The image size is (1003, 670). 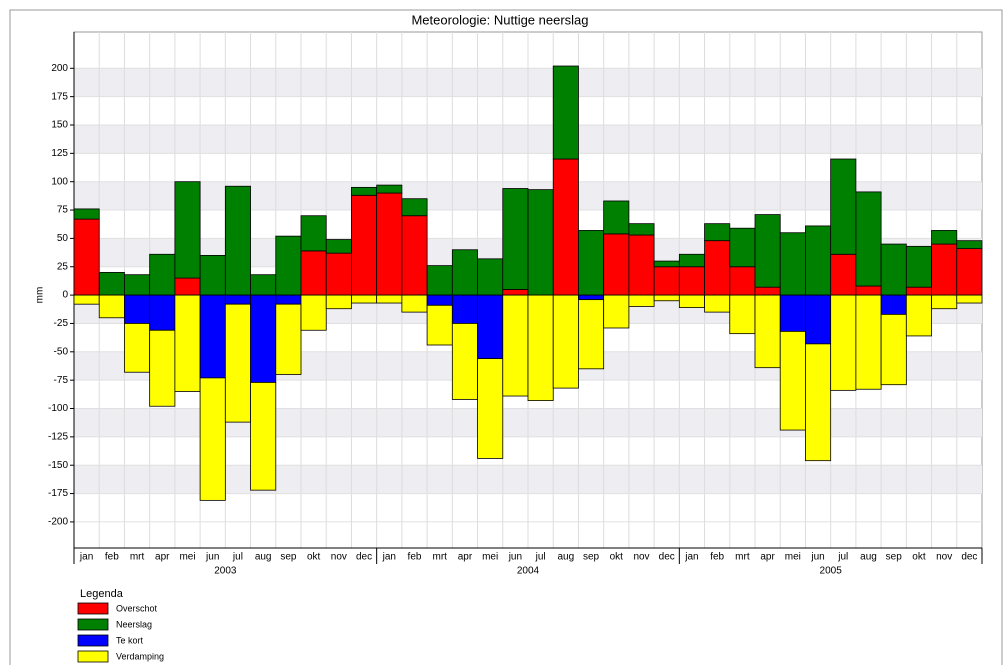 What do you see at coordinates (63, 266) in the screenshot?
I see `y-tick-label: 25` at bounding box center [63, 266].